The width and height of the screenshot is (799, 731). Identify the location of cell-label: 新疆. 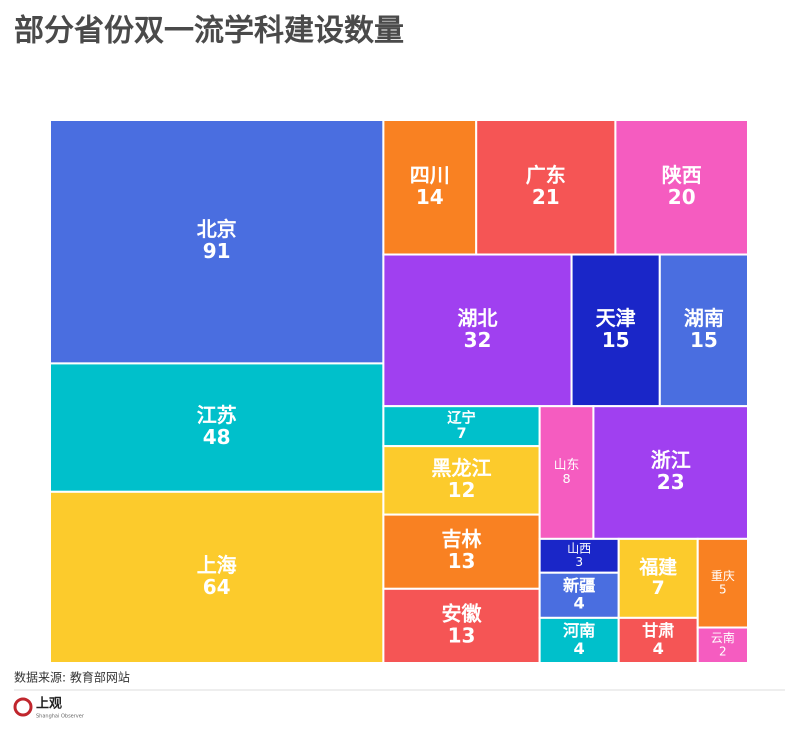
(579, 585).